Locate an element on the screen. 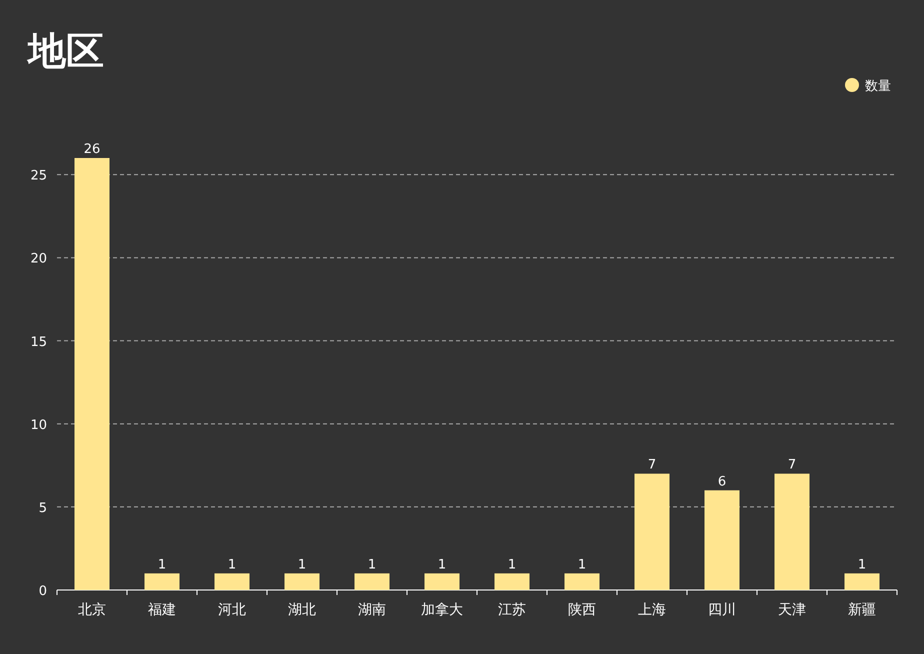  x-tick-label: 上海 is located at coordinates (652, 610).